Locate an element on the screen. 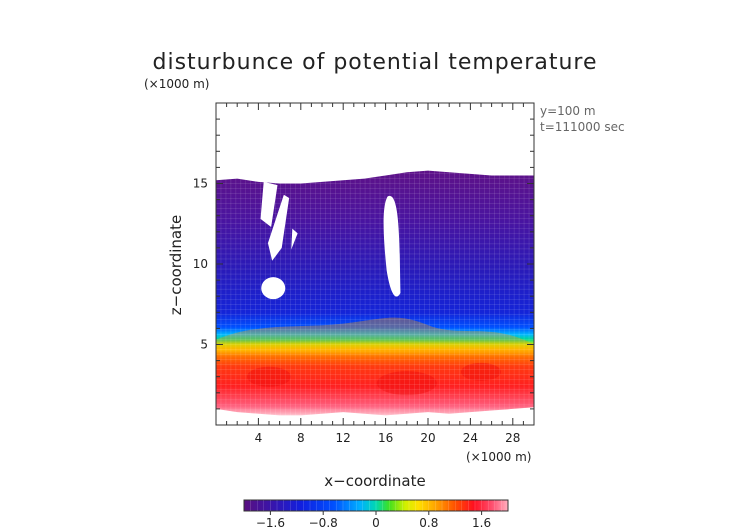  annotation-t: t=111000 sec is located at coordinates (582, 127).